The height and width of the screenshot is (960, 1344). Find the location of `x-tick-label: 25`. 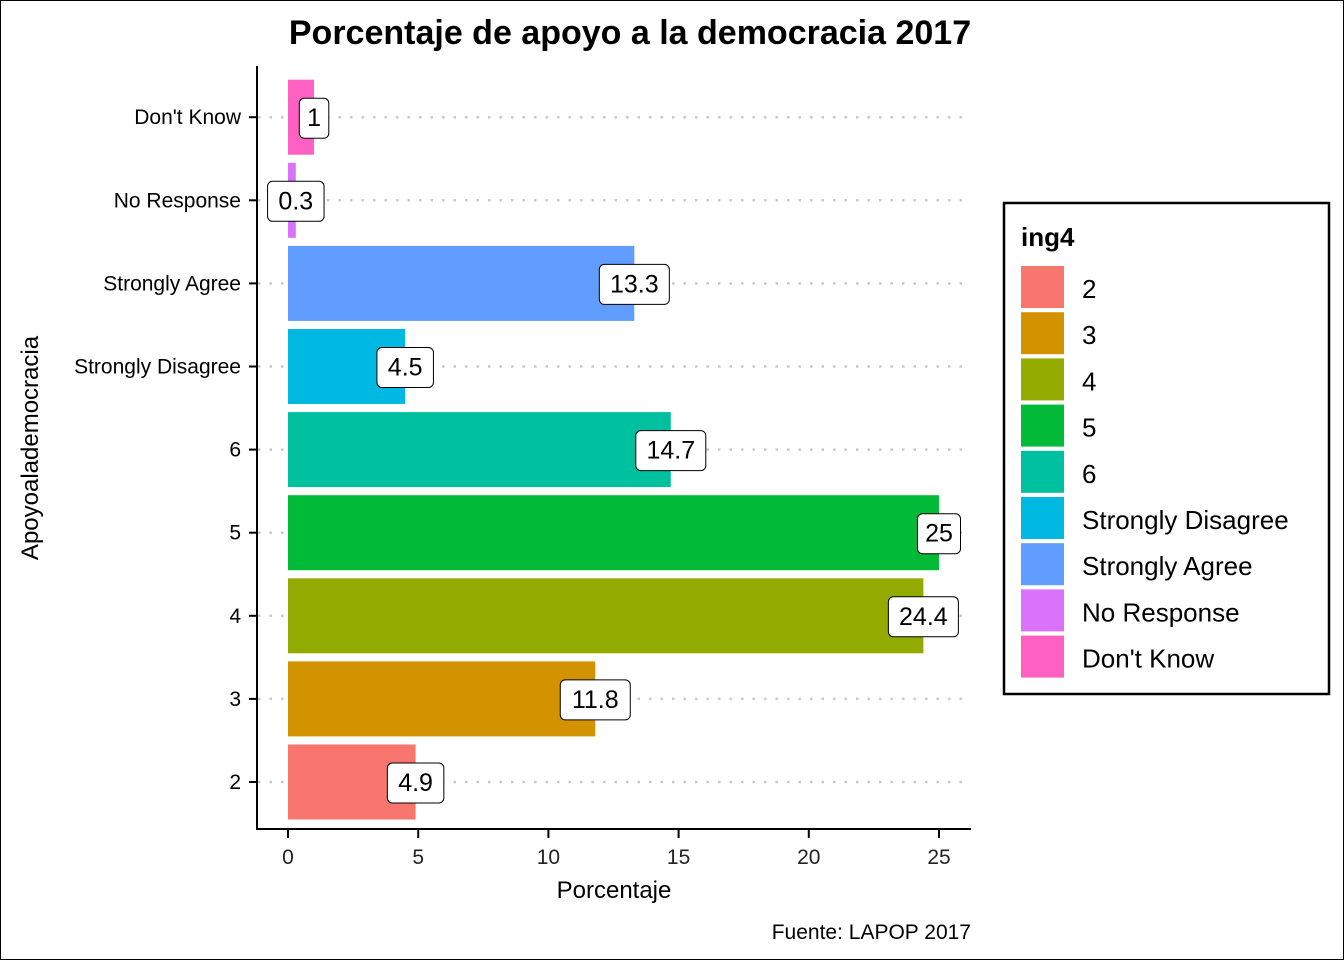

x-tick-label: 25 is located at coordinates (938, 857).